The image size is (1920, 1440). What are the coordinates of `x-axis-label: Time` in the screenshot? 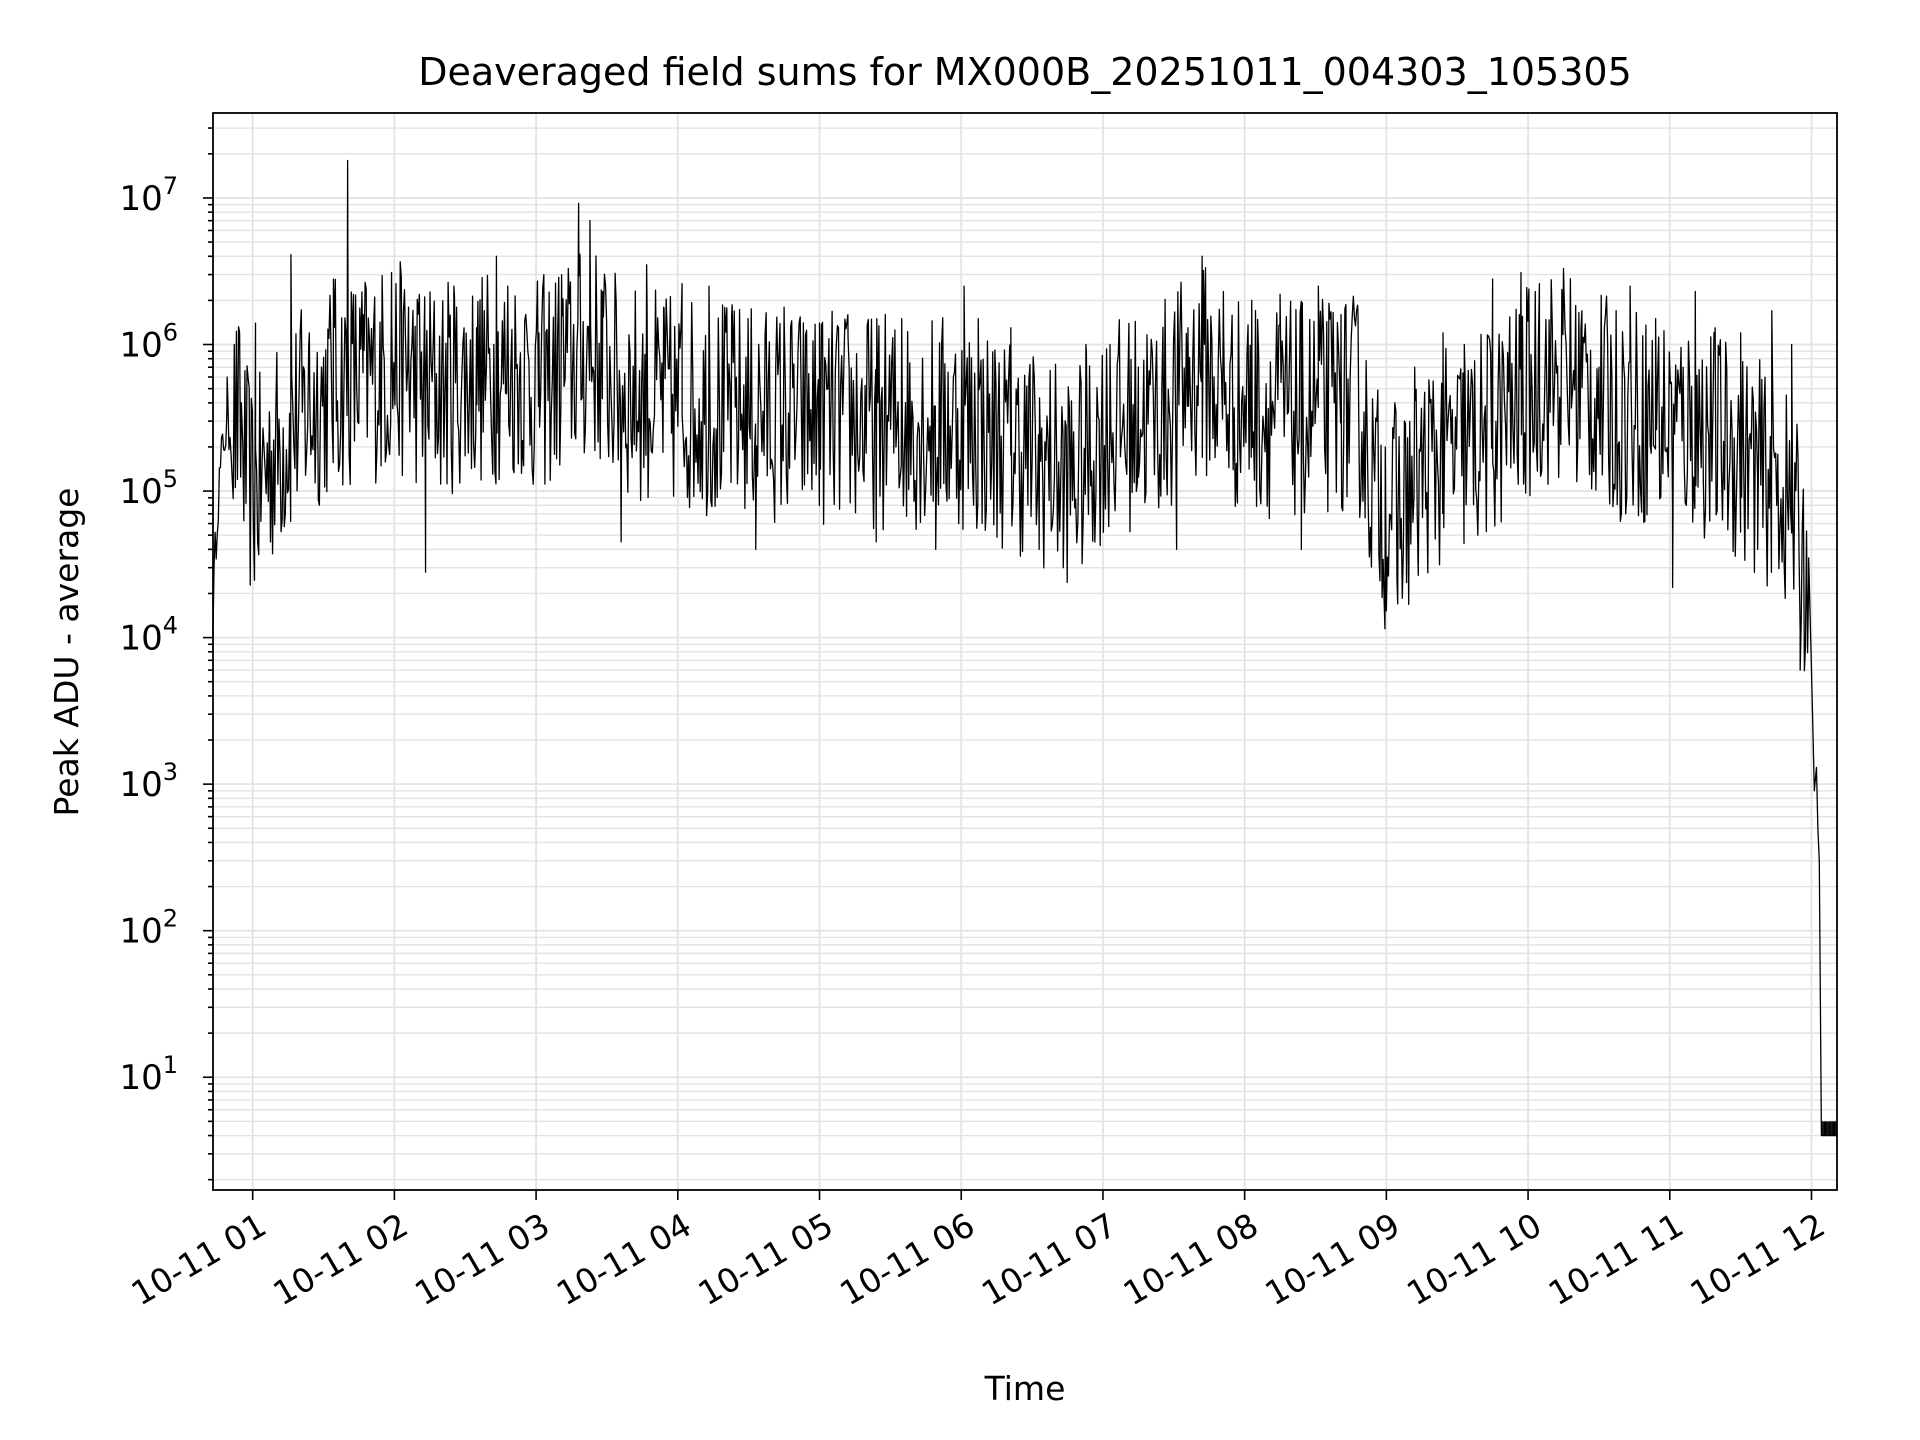 It's located at (1025, 1388).